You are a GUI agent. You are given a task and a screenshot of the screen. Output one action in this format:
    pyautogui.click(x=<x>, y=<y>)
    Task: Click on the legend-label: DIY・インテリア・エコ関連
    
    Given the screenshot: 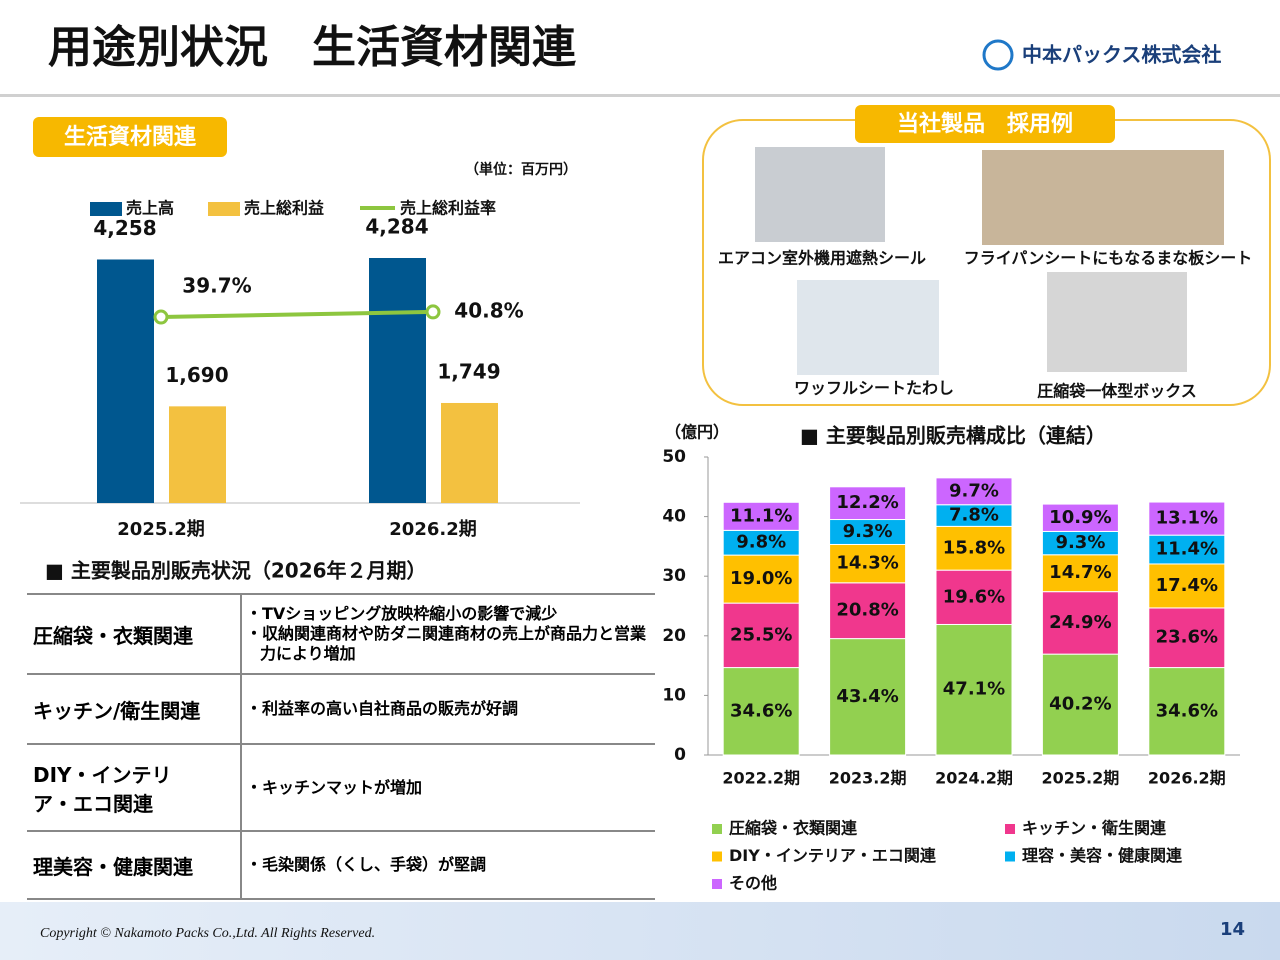 What is the action you would take?
    pyautogui.click(x=833, y=855)
    